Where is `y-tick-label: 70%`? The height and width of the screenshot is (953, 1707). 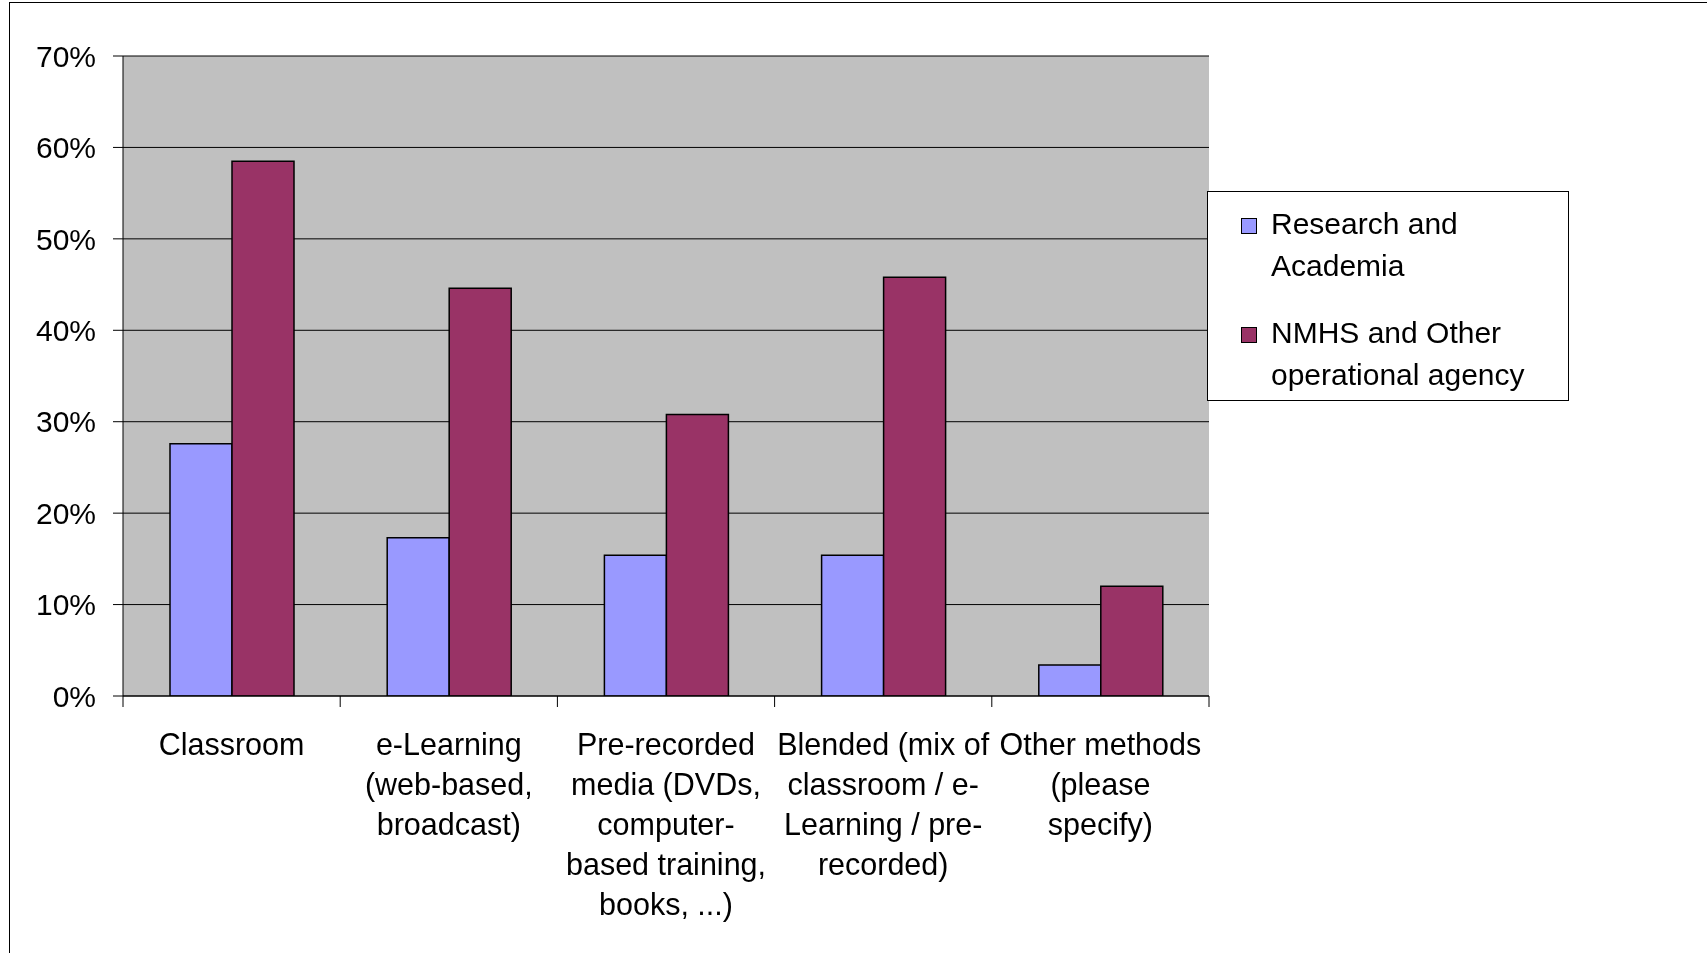
y-tick-label: 70% is located at coordinates (65, 56).